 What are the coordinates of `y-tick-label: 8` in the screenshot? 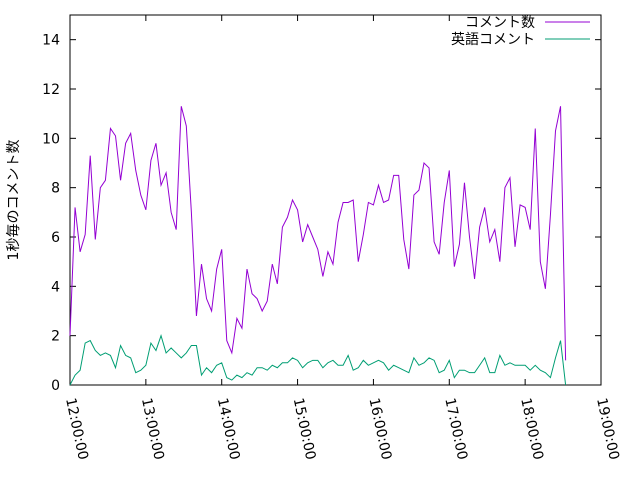 It's located at (55, 189).